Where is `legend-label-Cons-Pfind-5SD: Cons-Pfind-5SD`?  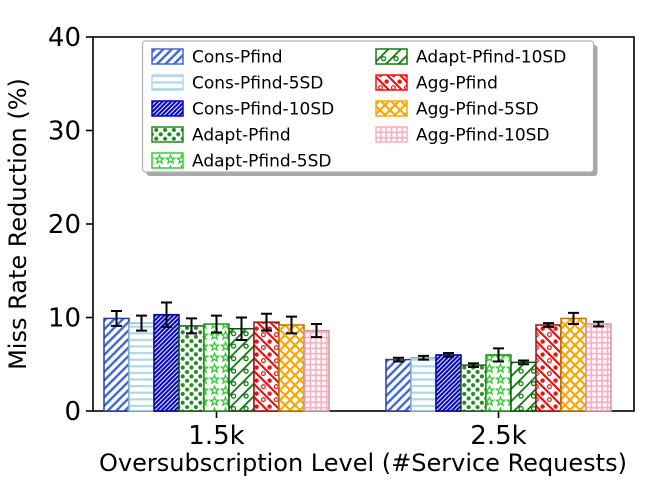
legend-label-Cons-Pfind-5SD: Cons-Pfind-5SD is located at coordinates (257, 84).